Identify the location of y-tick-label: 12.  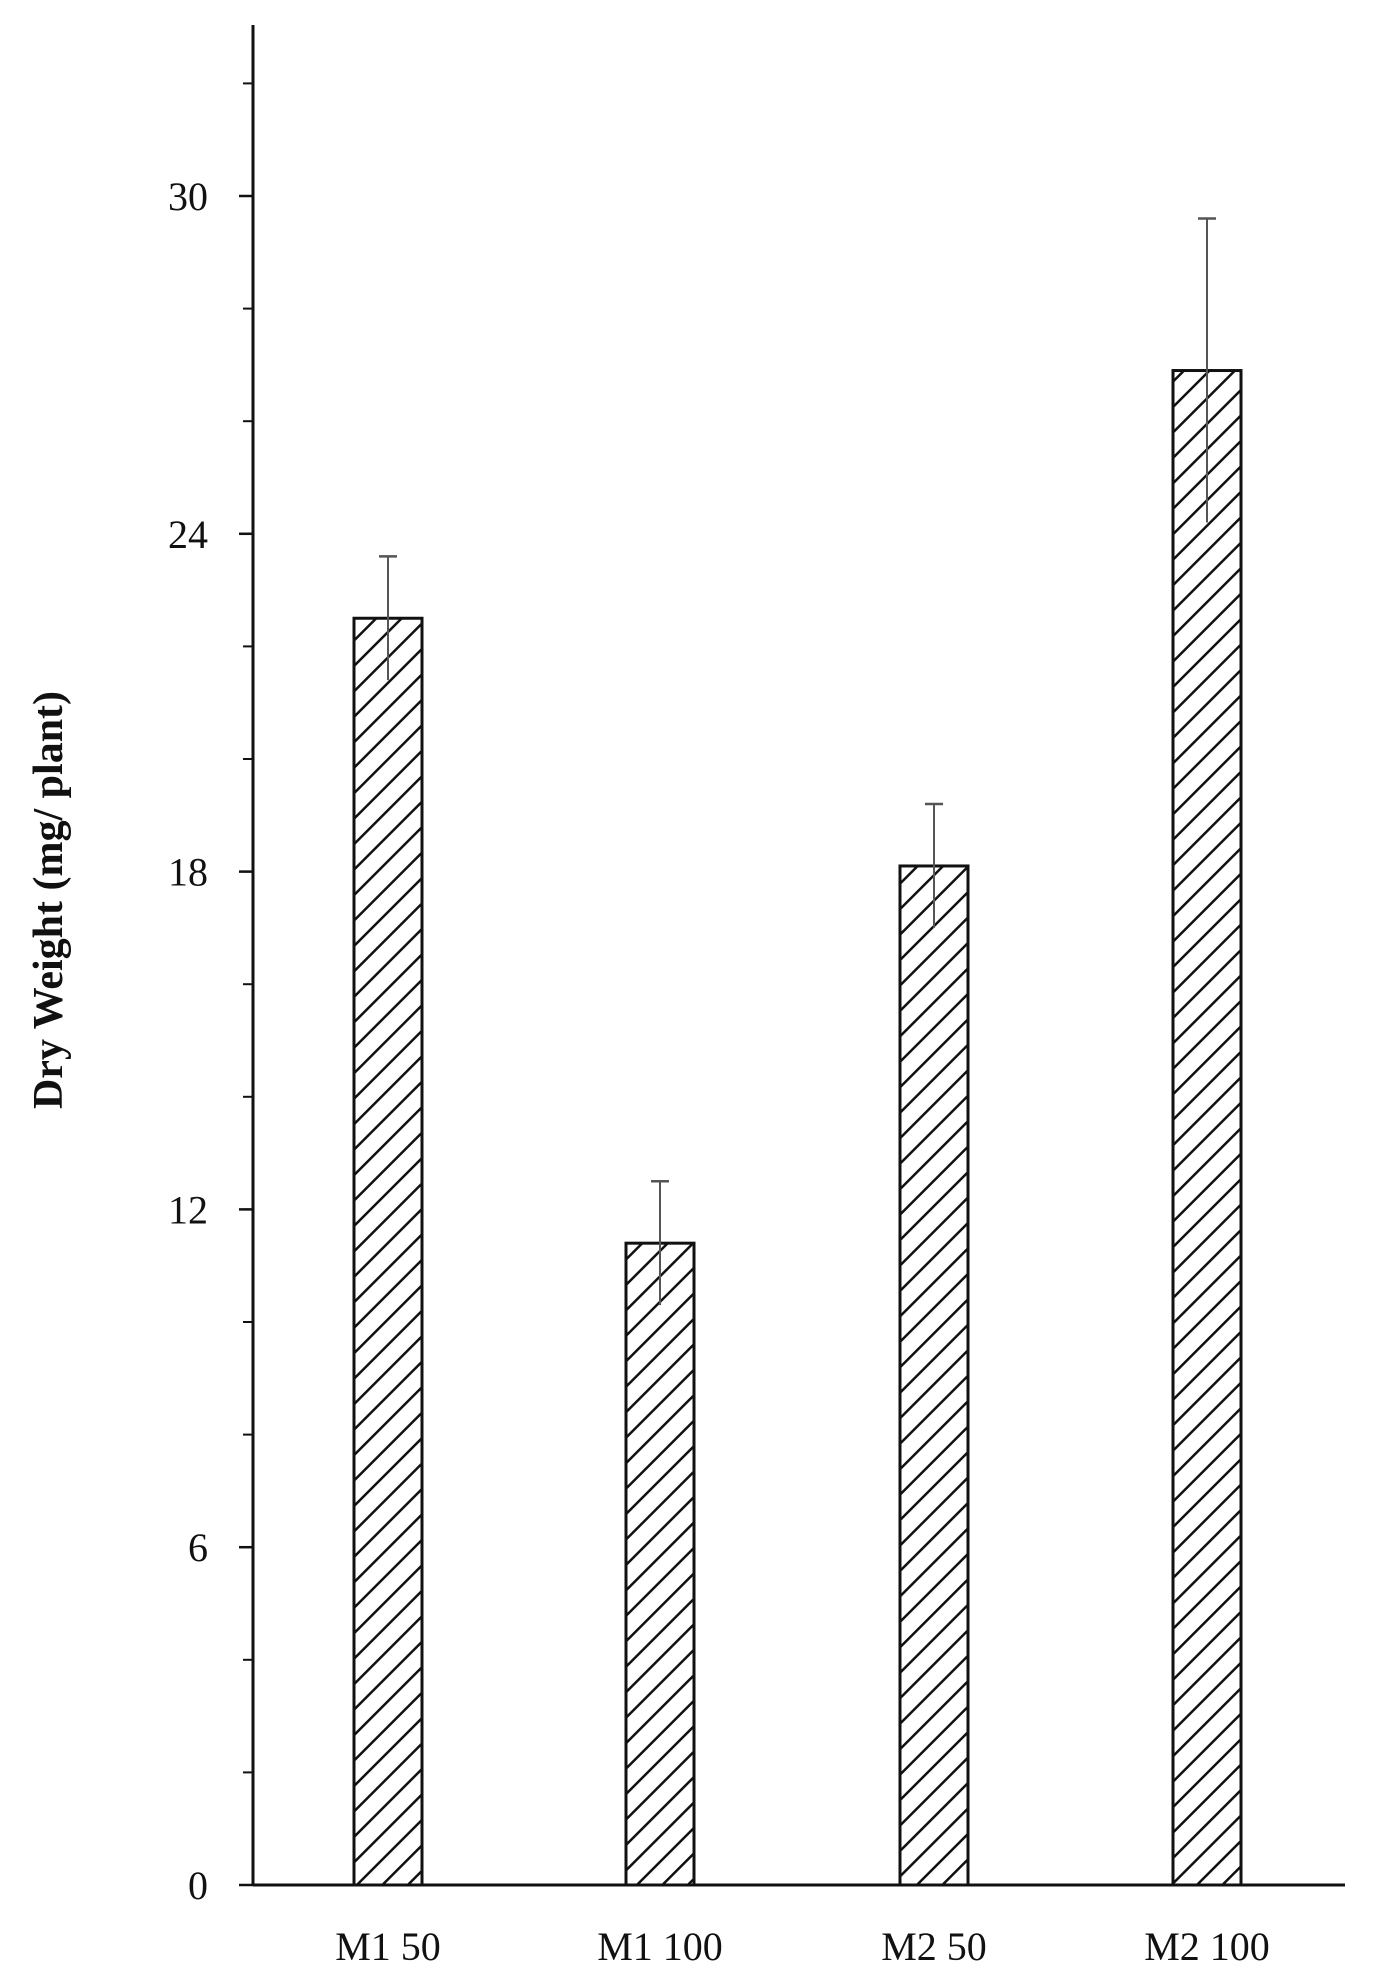
(188, 1209).